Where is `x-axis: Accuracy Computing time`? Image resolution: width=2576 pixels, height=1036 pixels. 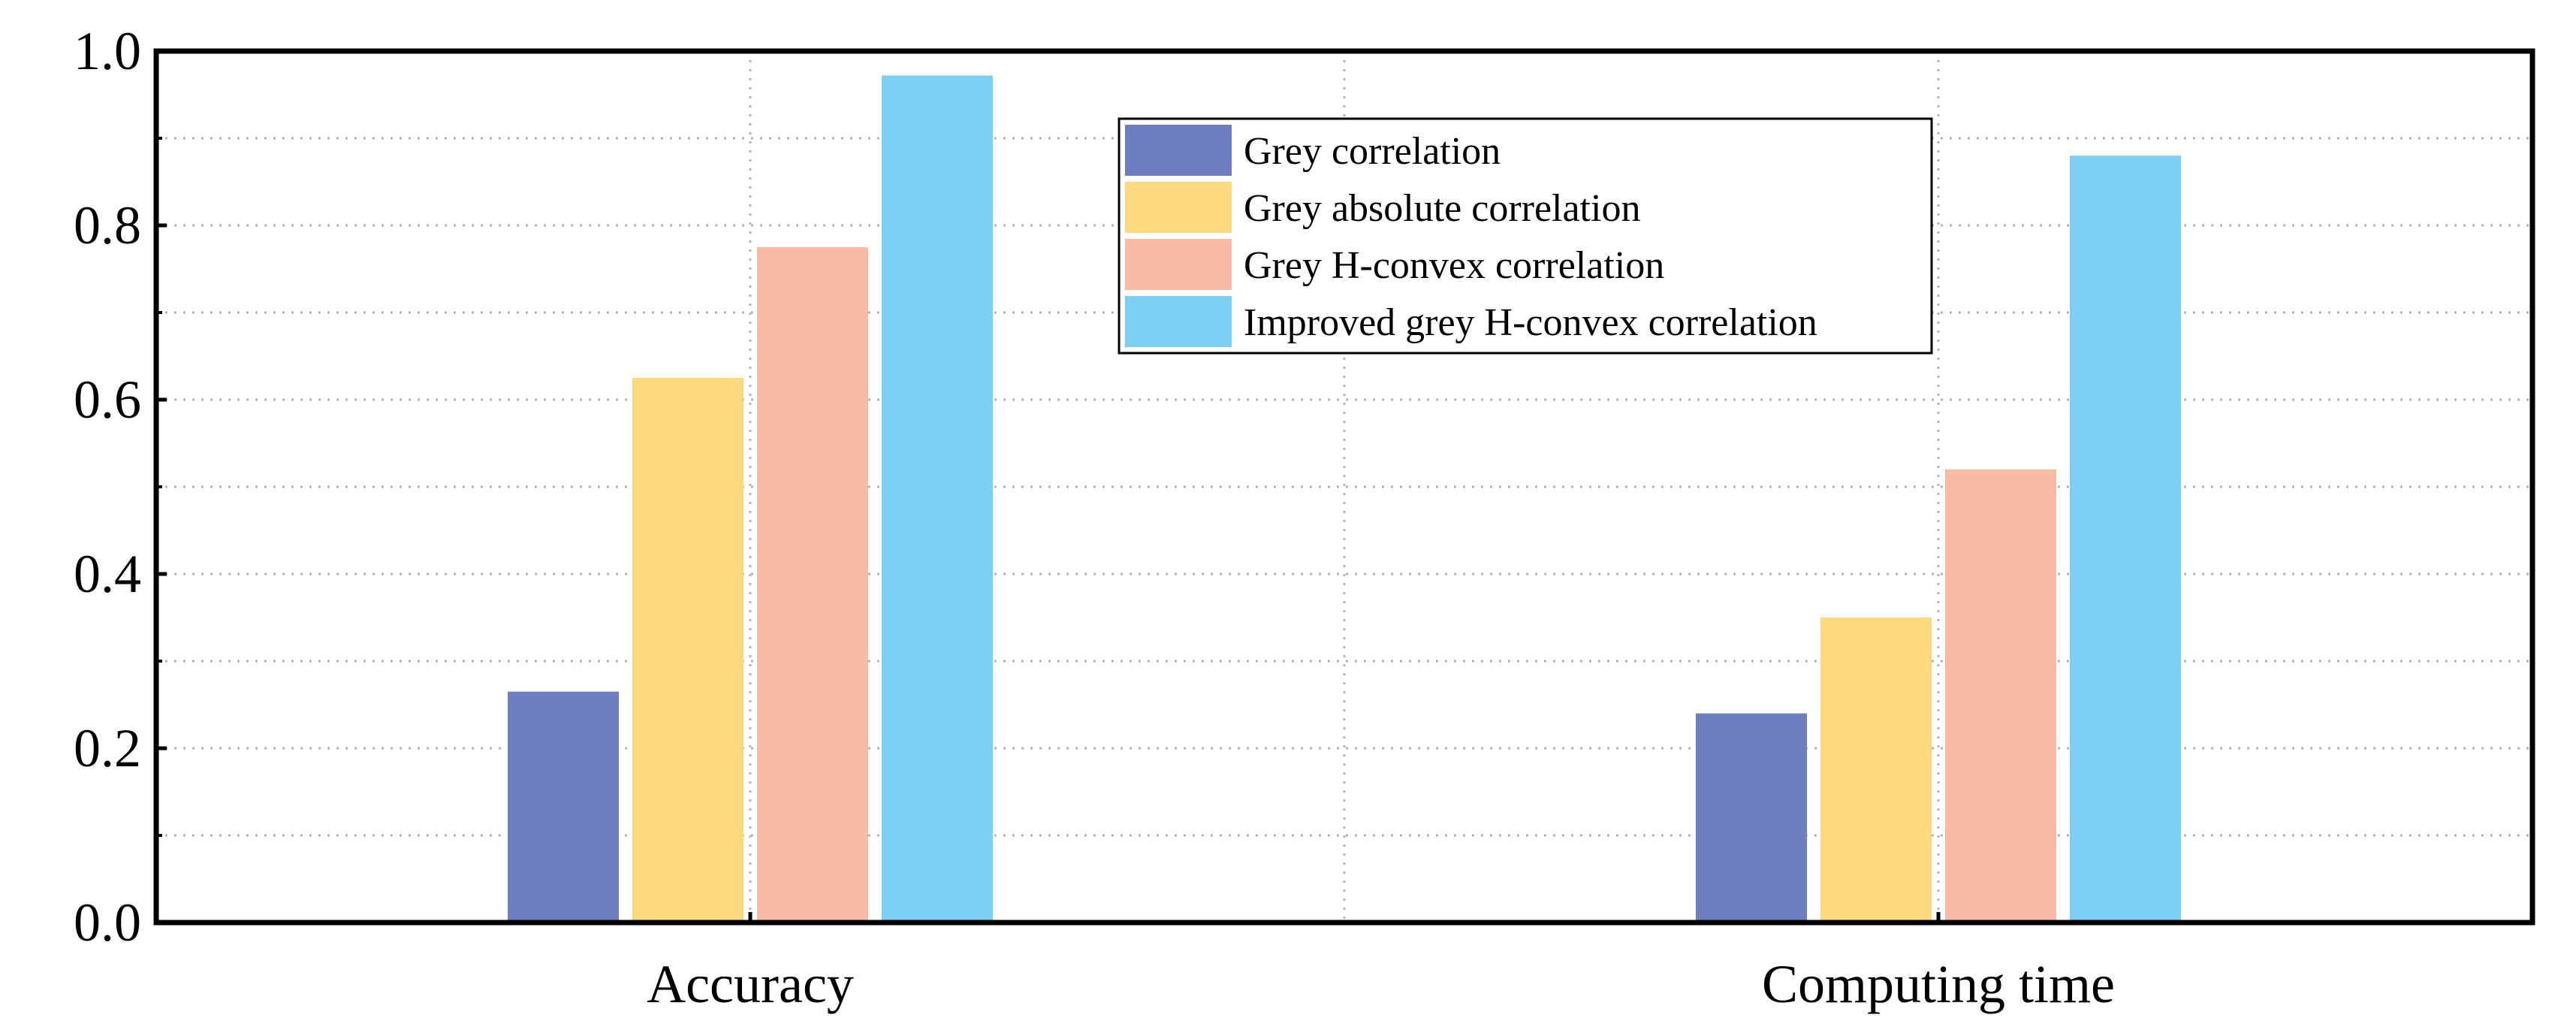
x-axis: Accuracy Computing time is located at coordinates (1381, 963).